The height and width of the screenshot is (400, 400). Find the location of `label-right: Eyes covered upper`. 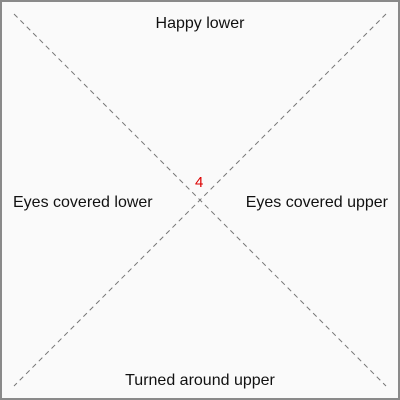

label-right: Eyes covered upper is located at coordinates (316, 202).